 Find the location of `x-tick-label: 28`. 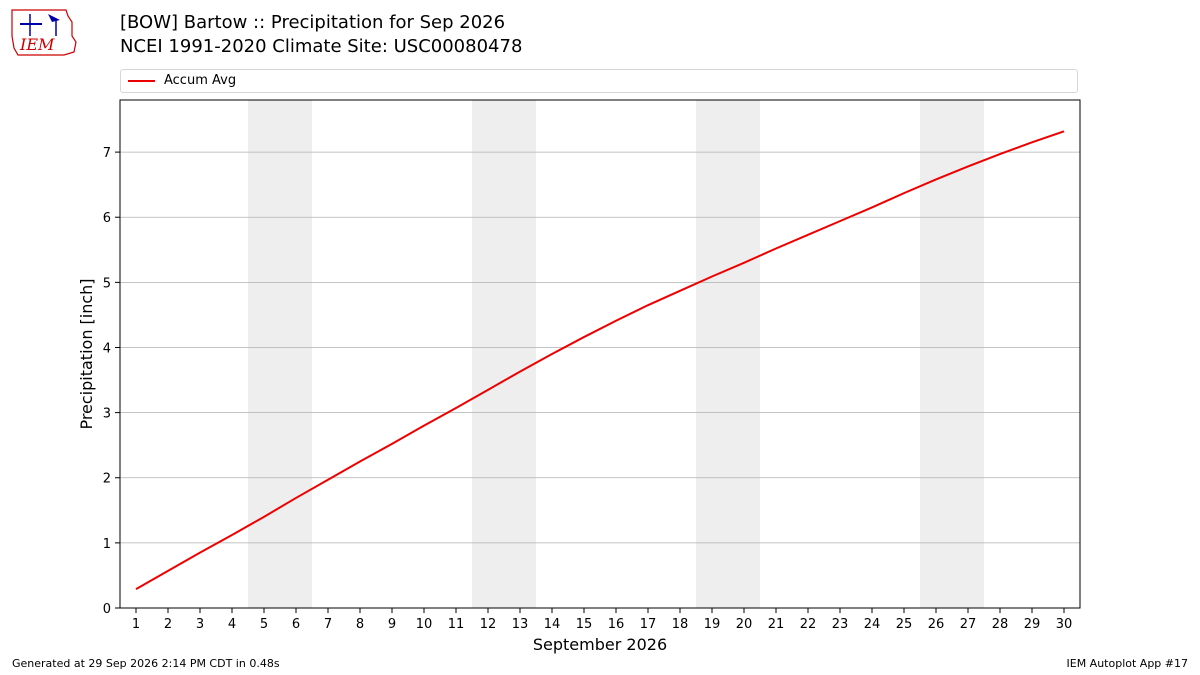

x-tick-label: 28 is located at coordinates (1000, 624).